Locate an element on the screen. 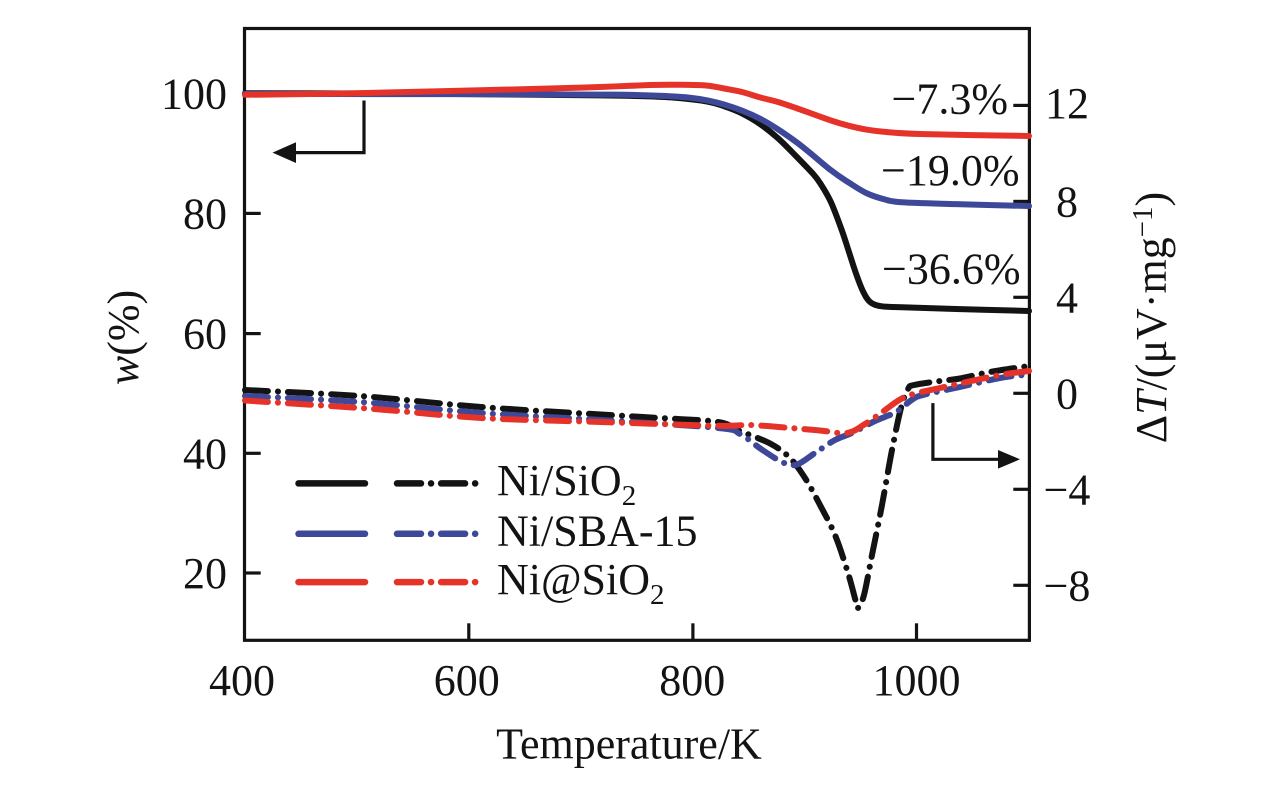  svg-text: 20 is located at coordinates (205, 573).